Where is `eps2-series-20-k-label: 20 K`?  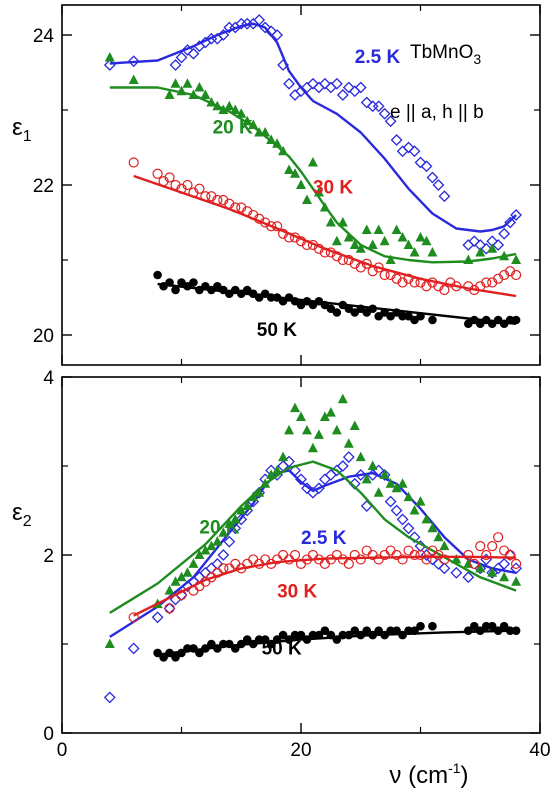
eps2-series-20-k-label: 20 K is located at coordinates (219, 528).